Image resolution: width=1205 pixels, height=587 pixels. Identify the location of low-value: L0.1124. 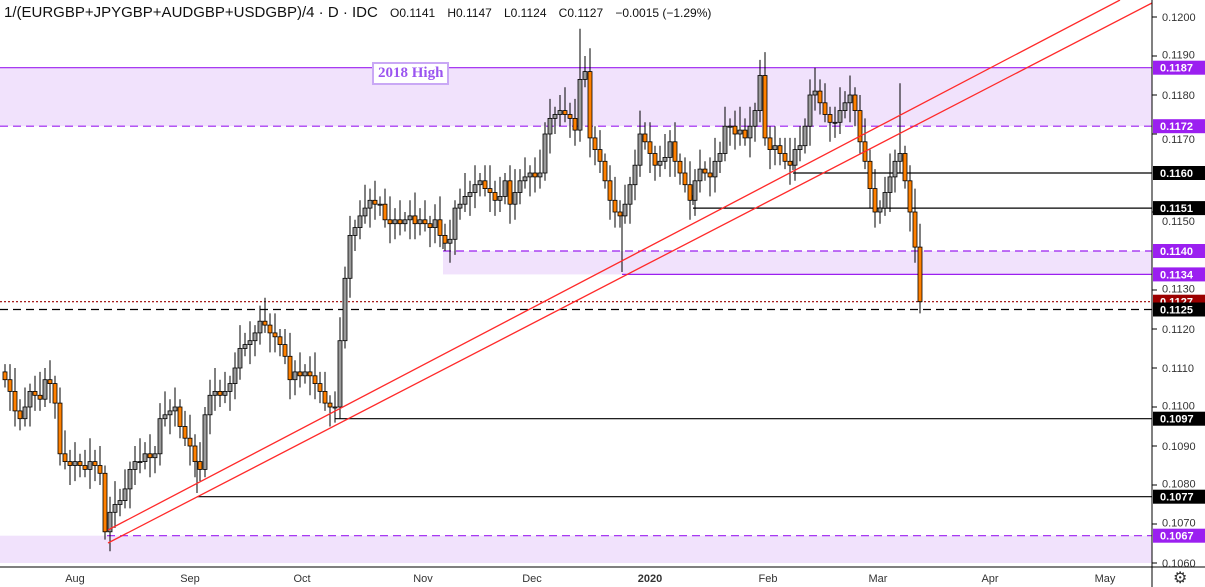
(525, 13).